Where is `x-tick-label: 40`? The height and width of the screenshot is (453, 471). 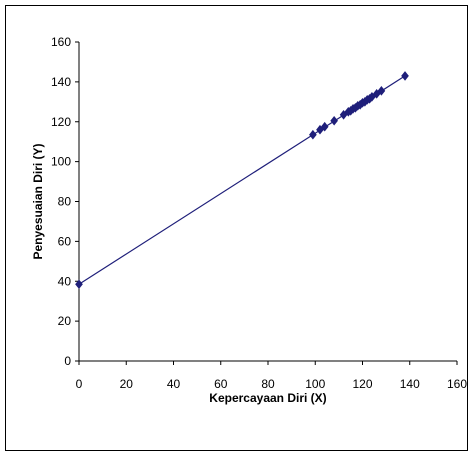
x-tick-label: 40 is located at coordinates (174, 384).